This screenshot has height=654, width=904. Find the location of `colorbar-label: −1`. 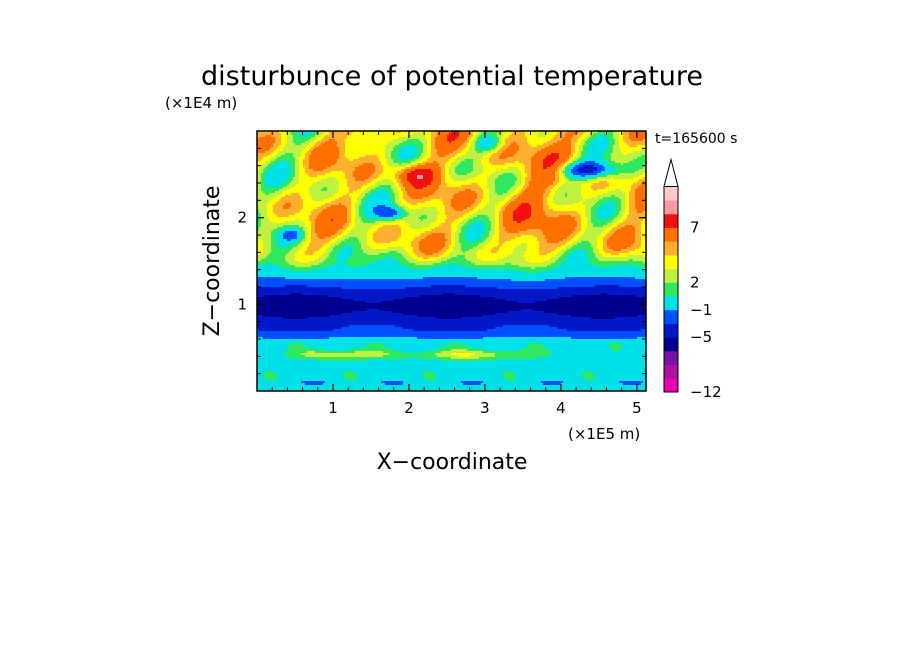

colorbar-label: −1 is located at coordinates (701, 310).